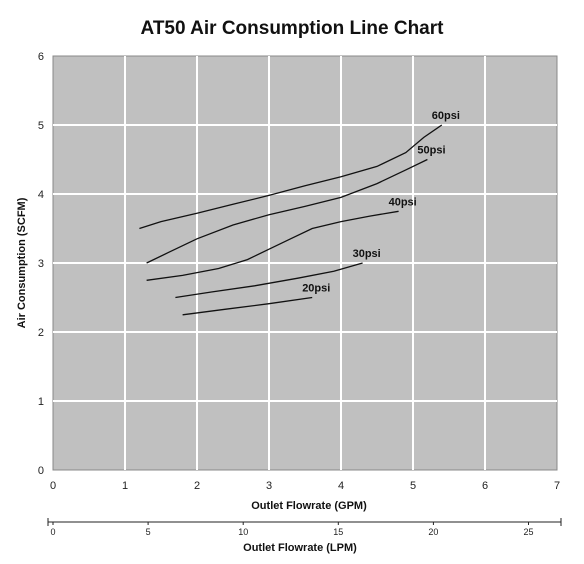  I want to click on secondary-axis-tick-label: 10, so click(243, 532).